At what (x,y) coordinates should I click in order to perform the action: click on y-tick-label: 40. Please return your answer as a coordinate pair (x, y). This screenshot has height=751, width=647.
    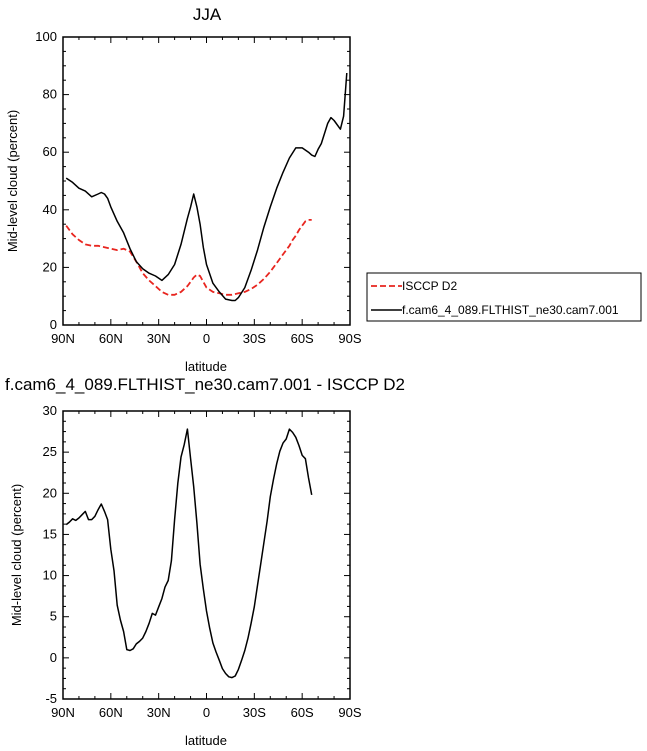
    Looking at the image, I should click on (50, 209).